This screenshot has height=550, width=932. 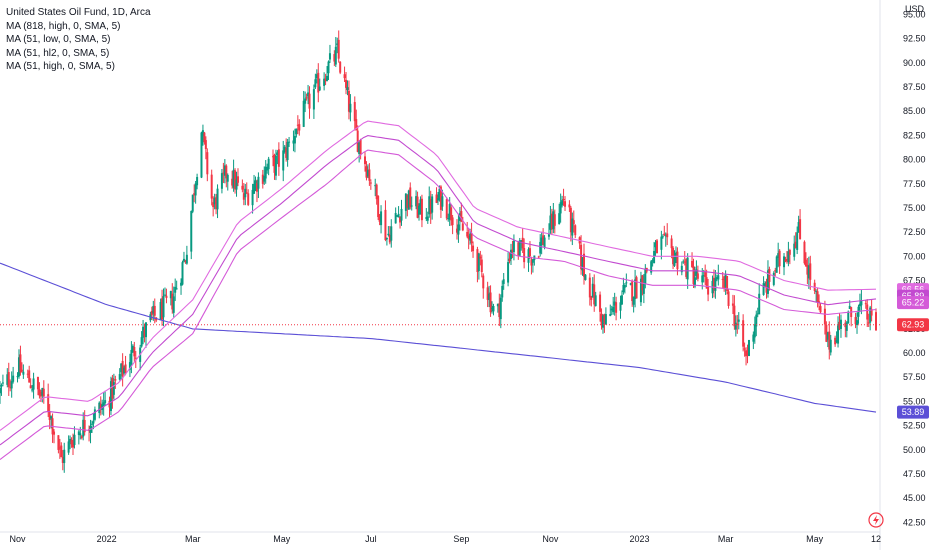 What do you see at coordinates (58, 39) in the screenshot?
I see `legend-ma-51-low: MA (51, low, 0, SMA, 5)` at bounding box center [58, 39].